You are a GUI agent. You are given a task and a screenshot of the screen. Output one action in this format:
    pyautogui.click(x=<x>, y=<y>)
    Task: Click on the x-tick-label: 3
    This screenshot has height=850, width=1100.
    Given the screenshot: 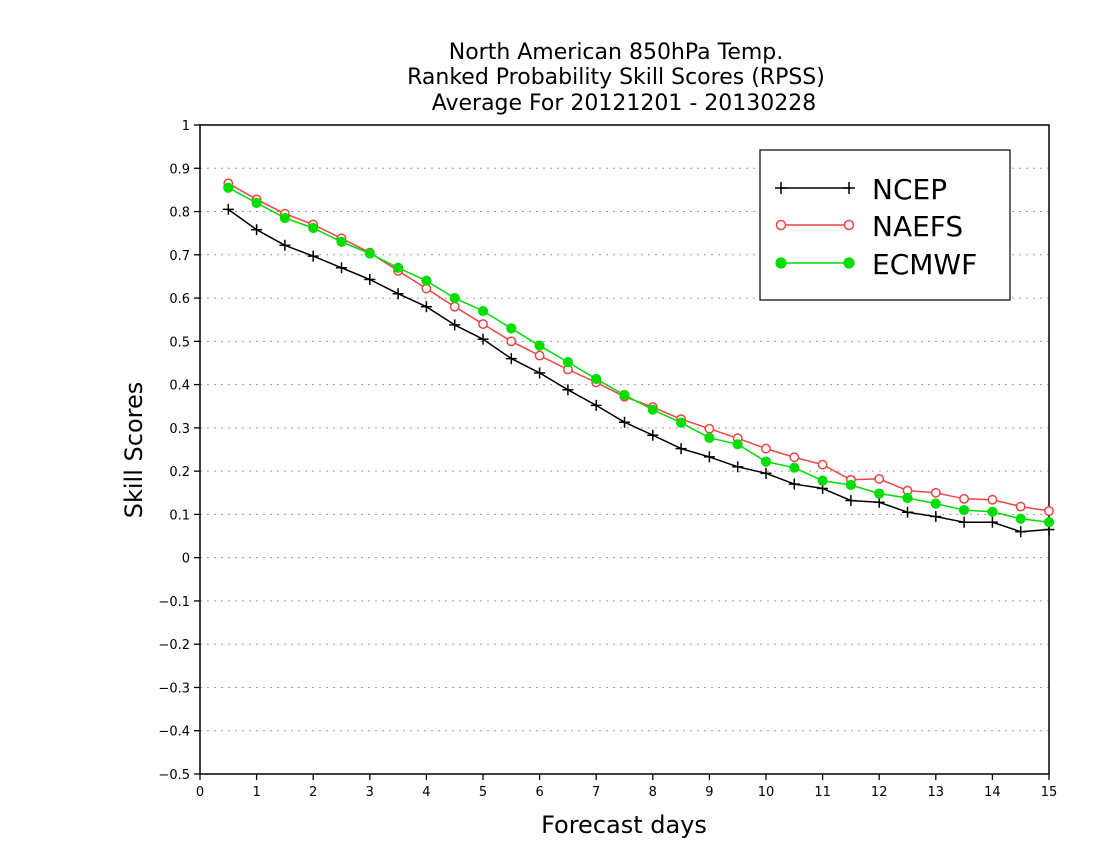 What is the action you would take?
    pyautogui.click(x=370, y=792)
    